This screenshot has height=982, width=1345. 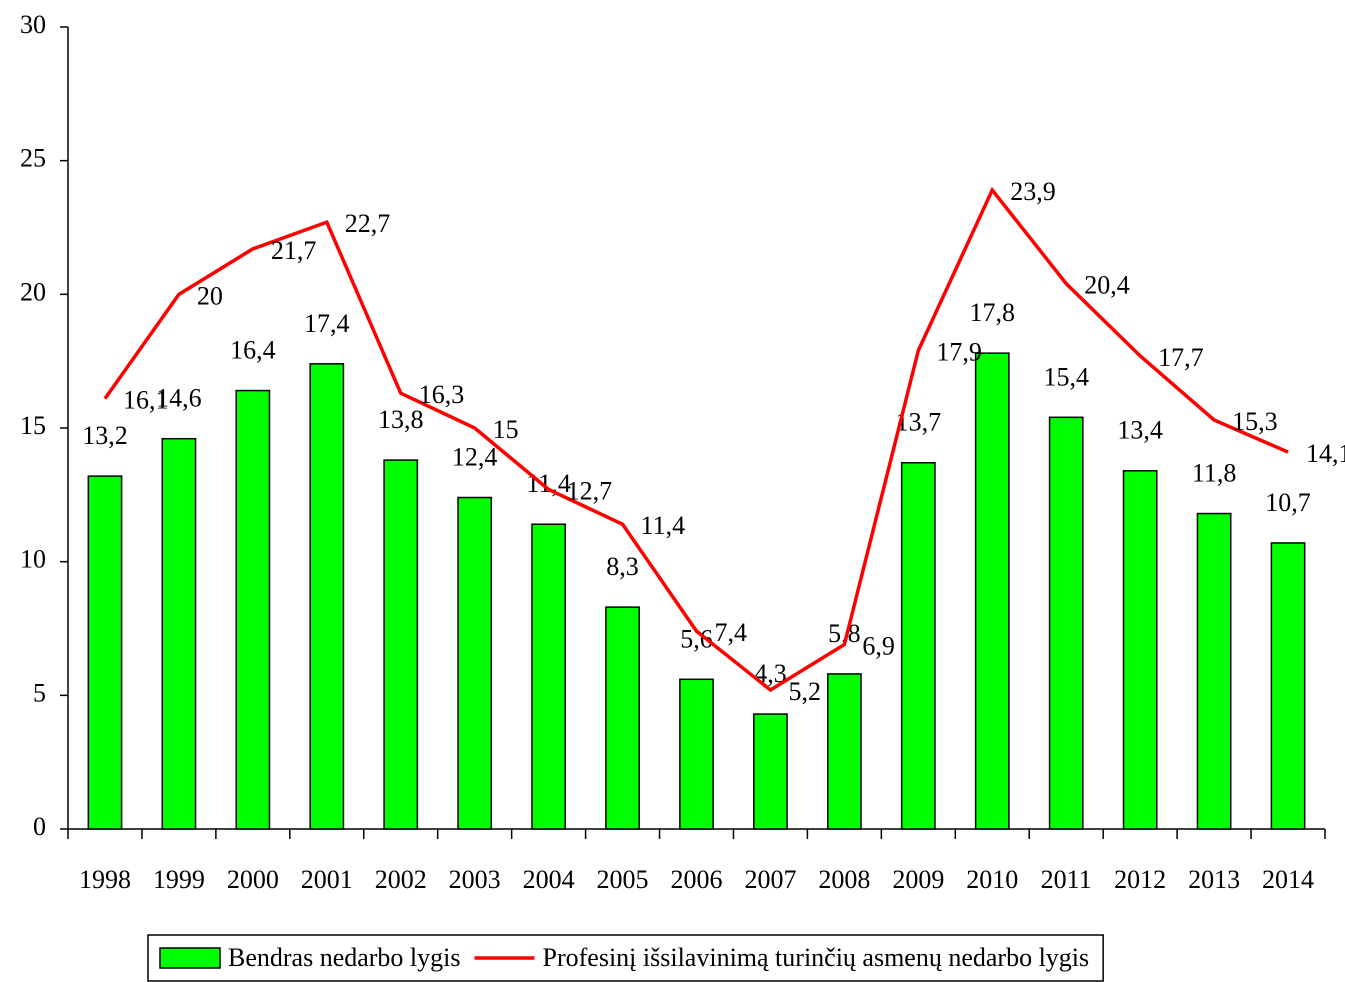 What do you see at coordinates (105, 879) in the screenshot?
I see `x-tick-label: 1998` at bounding box center [105, 879].